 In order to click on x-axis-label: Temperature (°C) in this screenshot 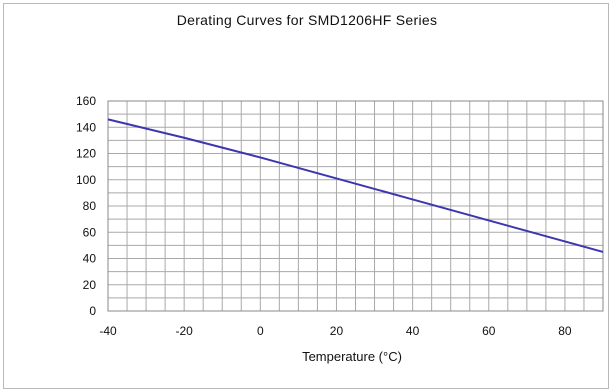, I will do `click(352, 356)`.